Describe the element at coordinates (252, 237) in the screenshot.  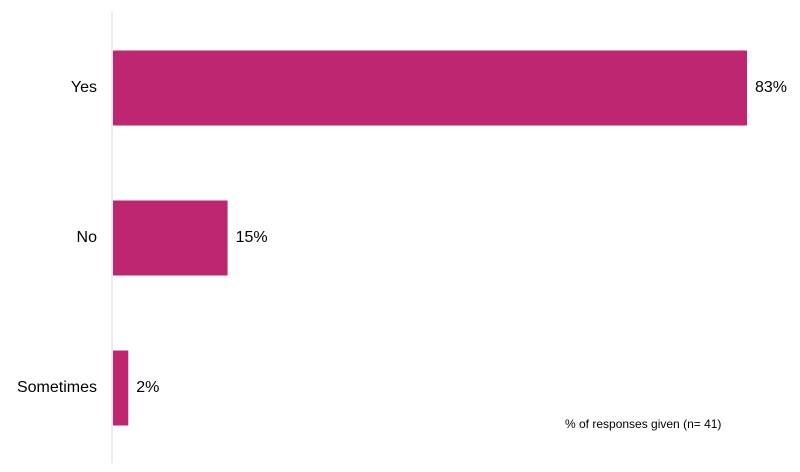
I see `value-label: 15%` at that location.